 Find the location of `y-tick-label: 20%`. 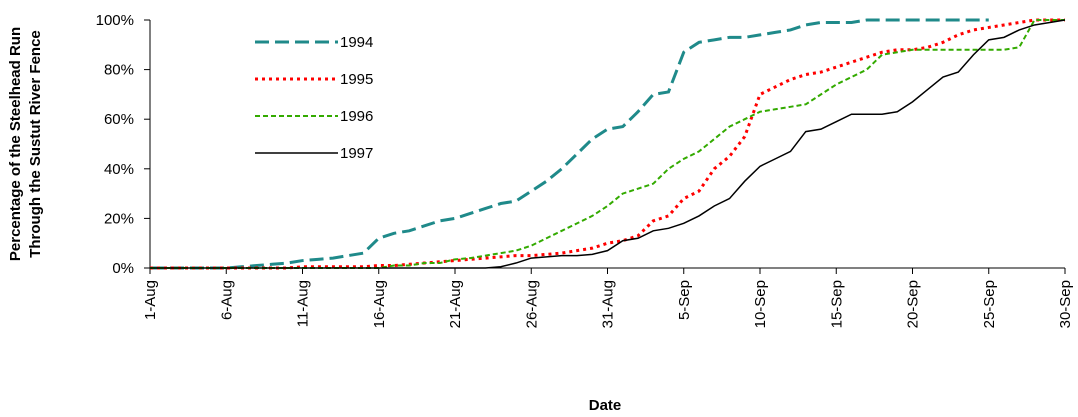

y-tick-label: 20% is located at coordinates (119, 218).